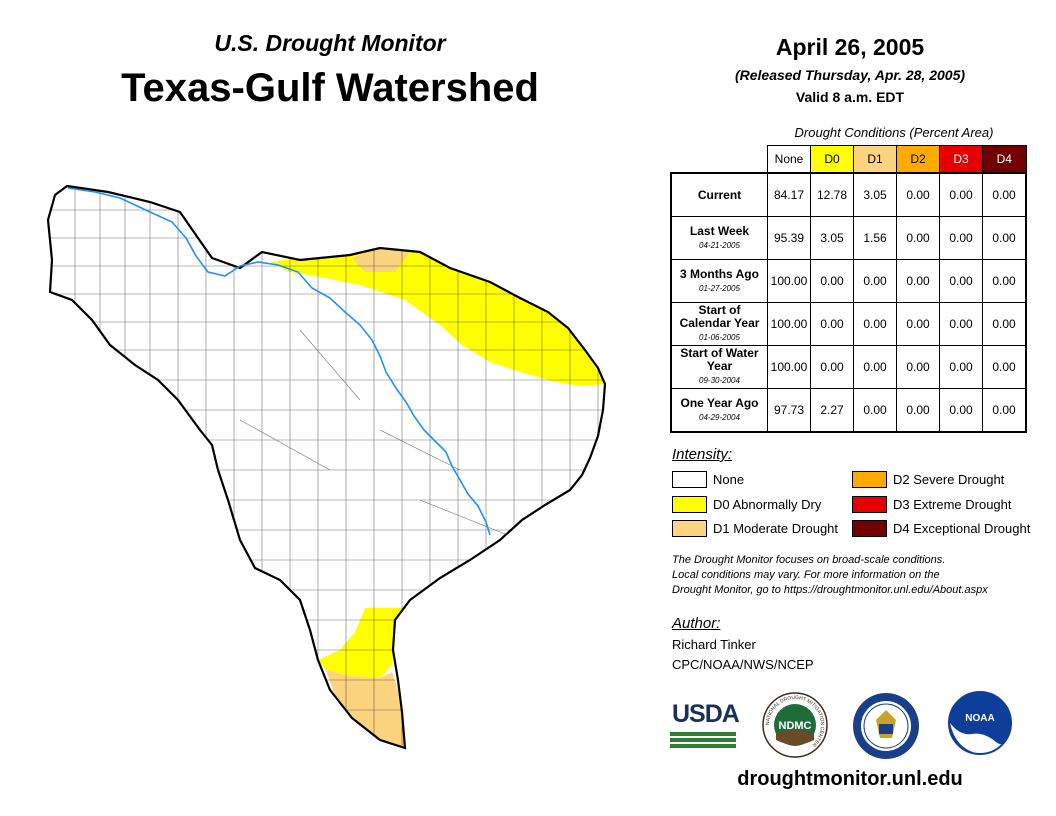 Image resolution: width=1056 pixels, height=816 pixels. I want to click on legend-label: D4 Exceptional Drought, so click(962, 528).